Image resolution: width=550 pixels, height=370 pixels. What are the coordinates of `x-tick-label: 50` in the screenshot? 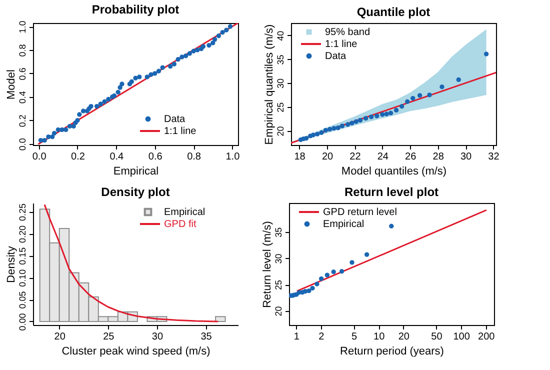 It's located at (437, 337).